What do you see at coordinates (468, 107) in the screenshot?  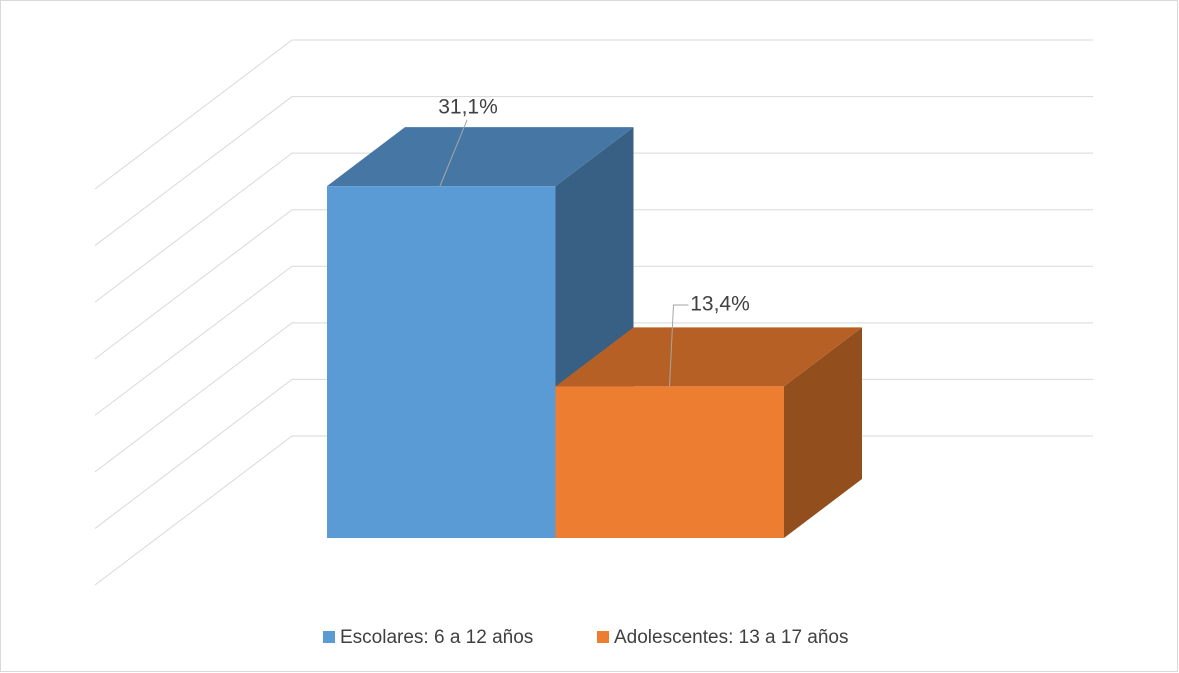 I see `data-label: 31,1%` at bounding box center [468, 107].